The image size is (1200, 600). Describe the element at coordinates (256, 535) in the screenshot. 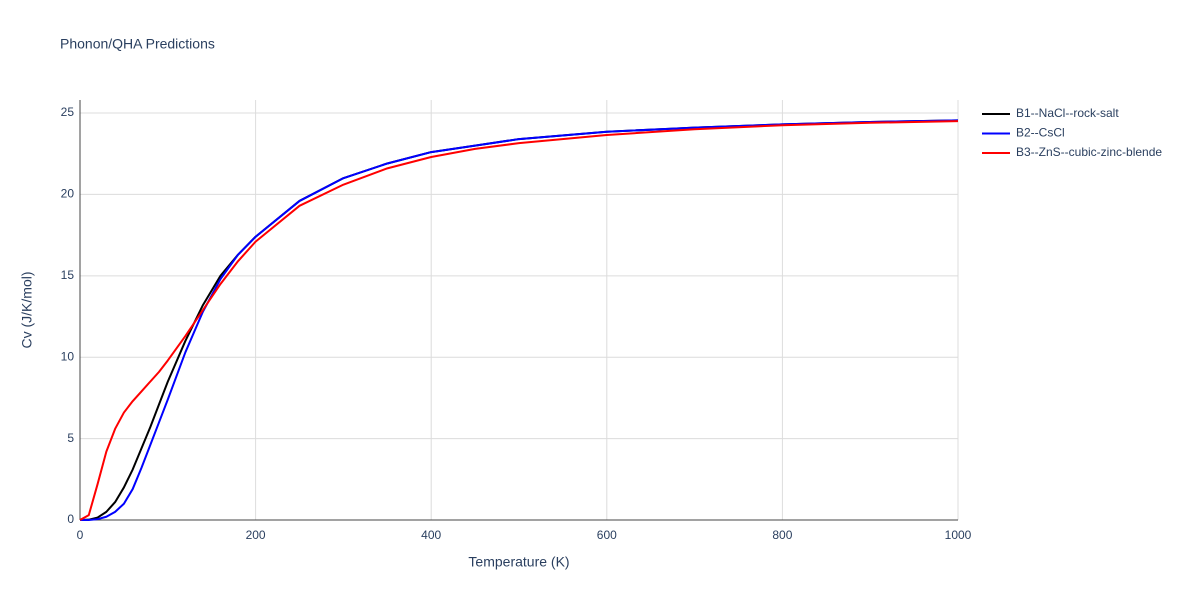

I see `x-tick-label: 200` at that location.